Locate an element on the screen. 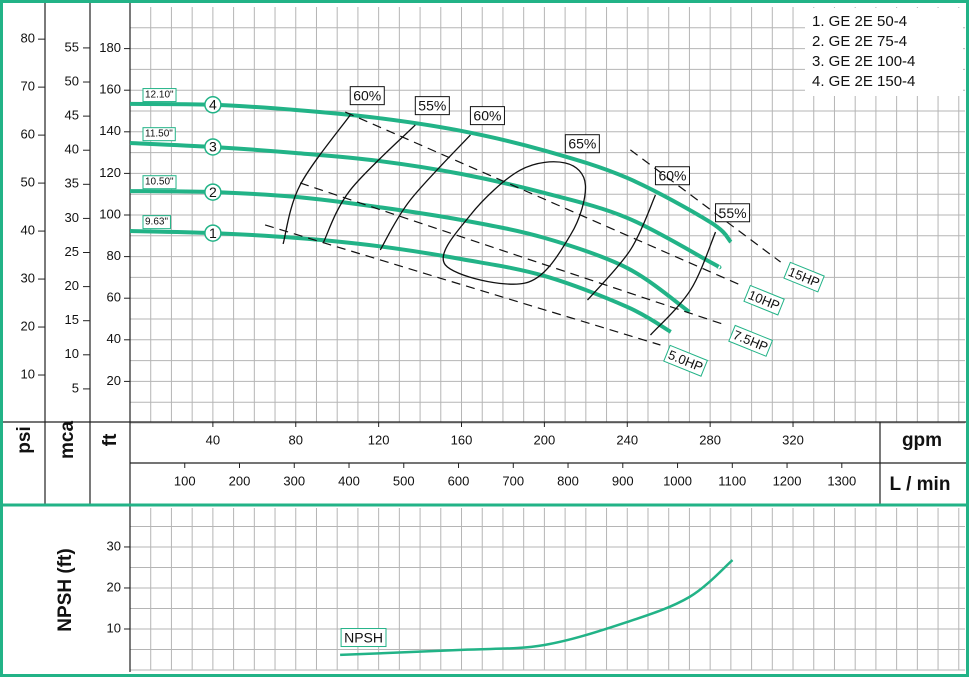  psi-tick-label: 10 is located at coordinates (28, 373).